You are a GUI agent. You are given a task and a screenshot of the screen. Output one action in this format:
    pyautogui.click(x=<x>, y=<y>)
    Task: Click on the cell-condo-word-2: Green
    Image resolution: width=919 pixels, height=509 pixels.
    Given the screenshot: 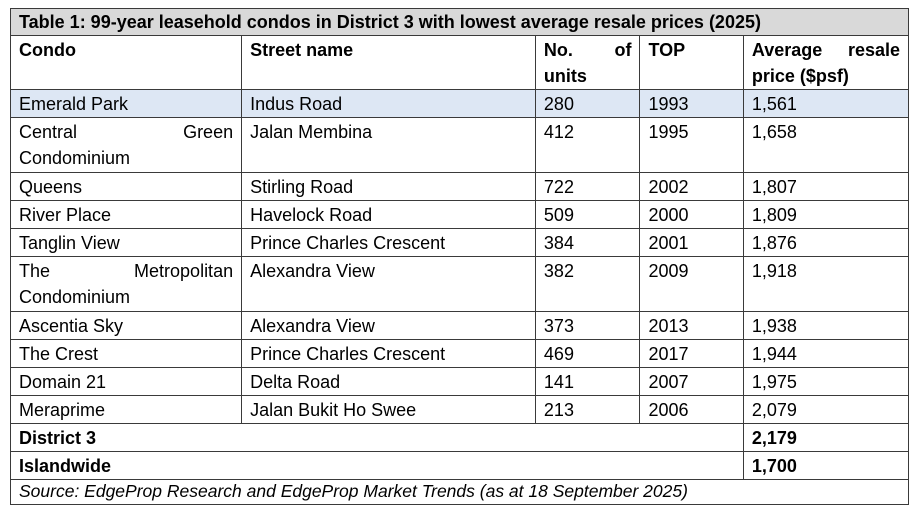 What is the action you would take?
    pyautogui.click(x=208, y=132)
    